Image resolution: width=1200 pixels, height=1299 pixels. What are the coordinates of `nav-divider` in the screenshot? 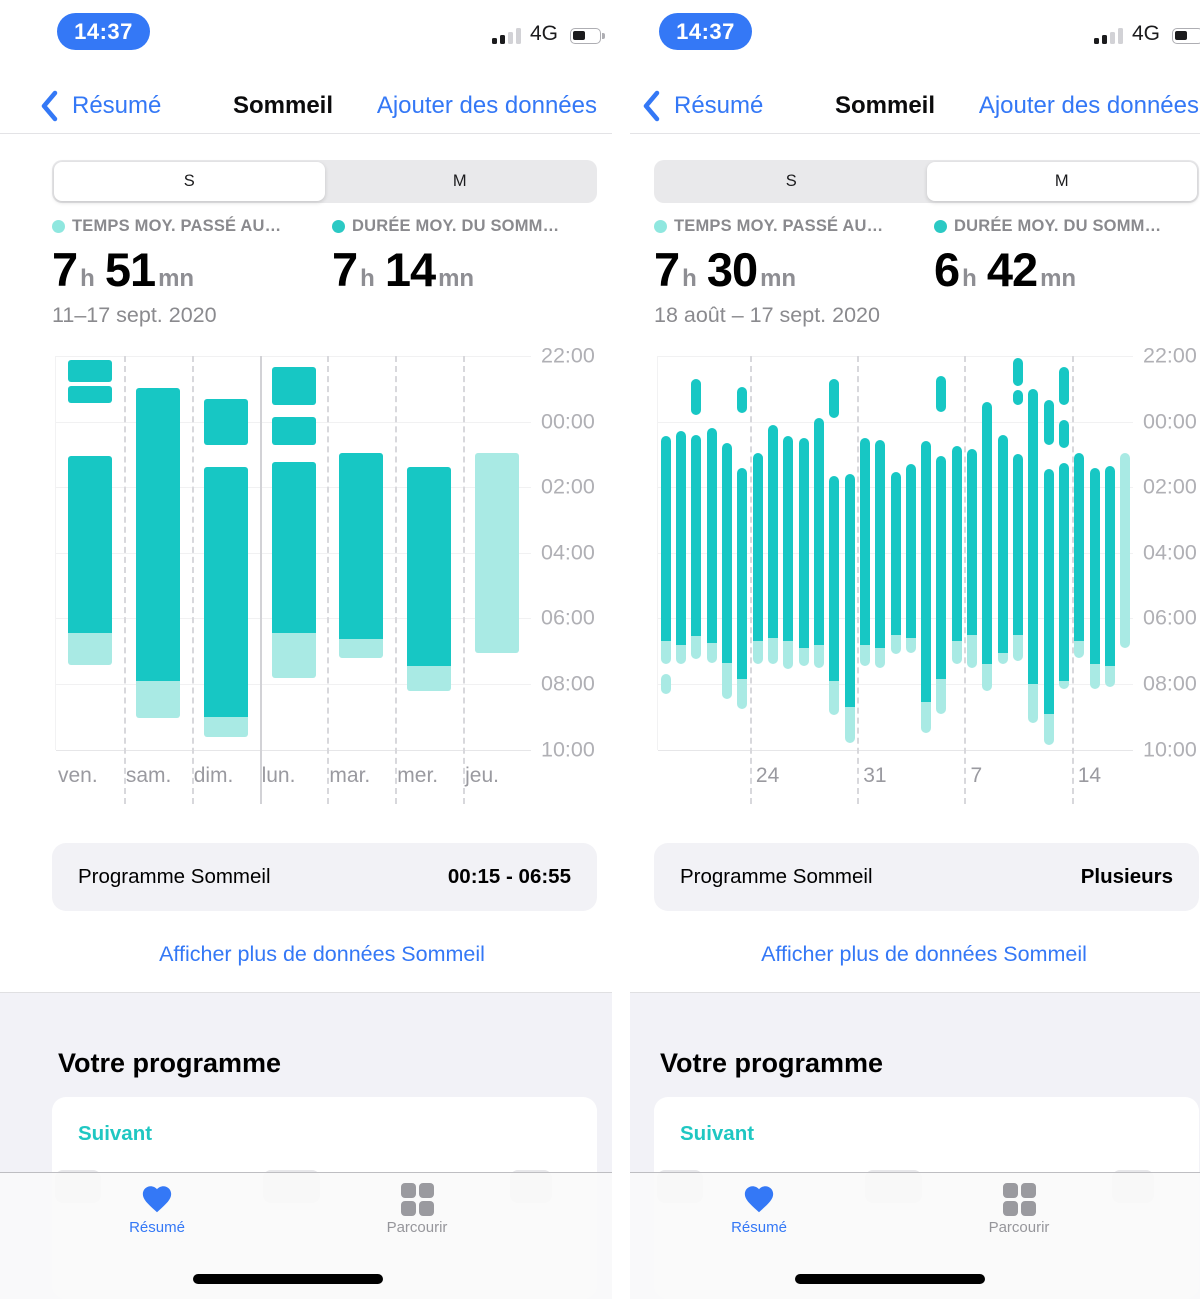 It's located at (306, 133).